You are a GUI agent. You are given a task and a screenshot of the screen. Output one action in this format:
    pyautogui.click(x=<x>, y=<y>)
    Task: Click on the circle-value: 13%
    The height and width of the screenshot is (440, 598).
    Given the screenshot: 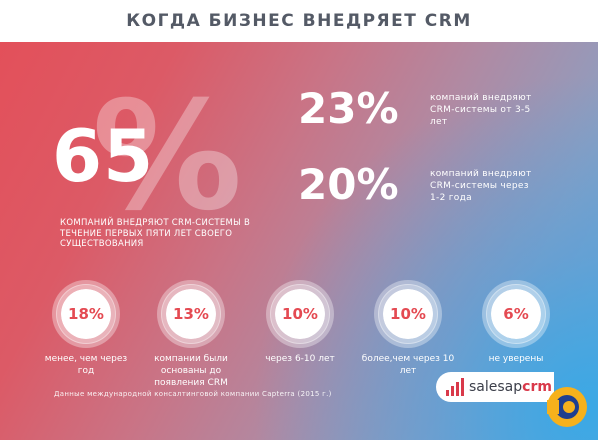 What is the action you would take?
    pyautogui.click(x=191, y=314)
    